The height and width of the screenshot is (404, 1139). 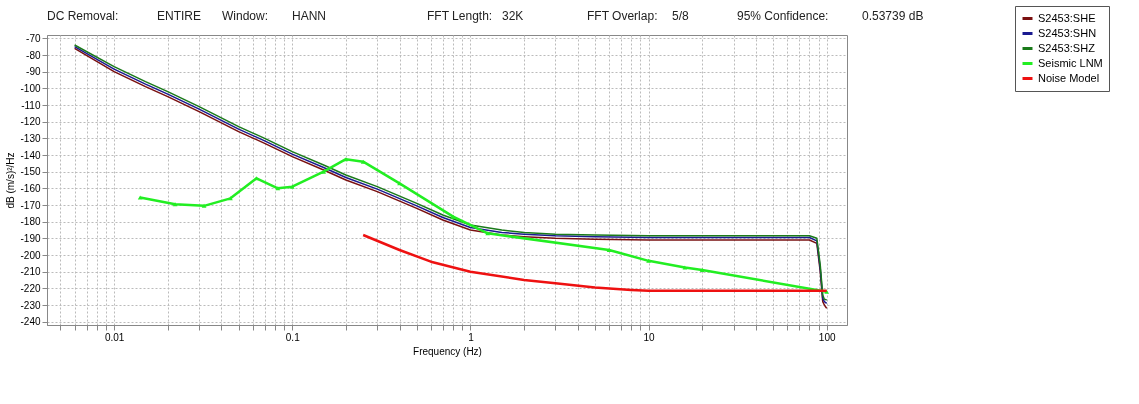 What do you see at coordinates (681, 16) in the screenshot?
I see `text: 5/8` at bounding box center [681, 16].